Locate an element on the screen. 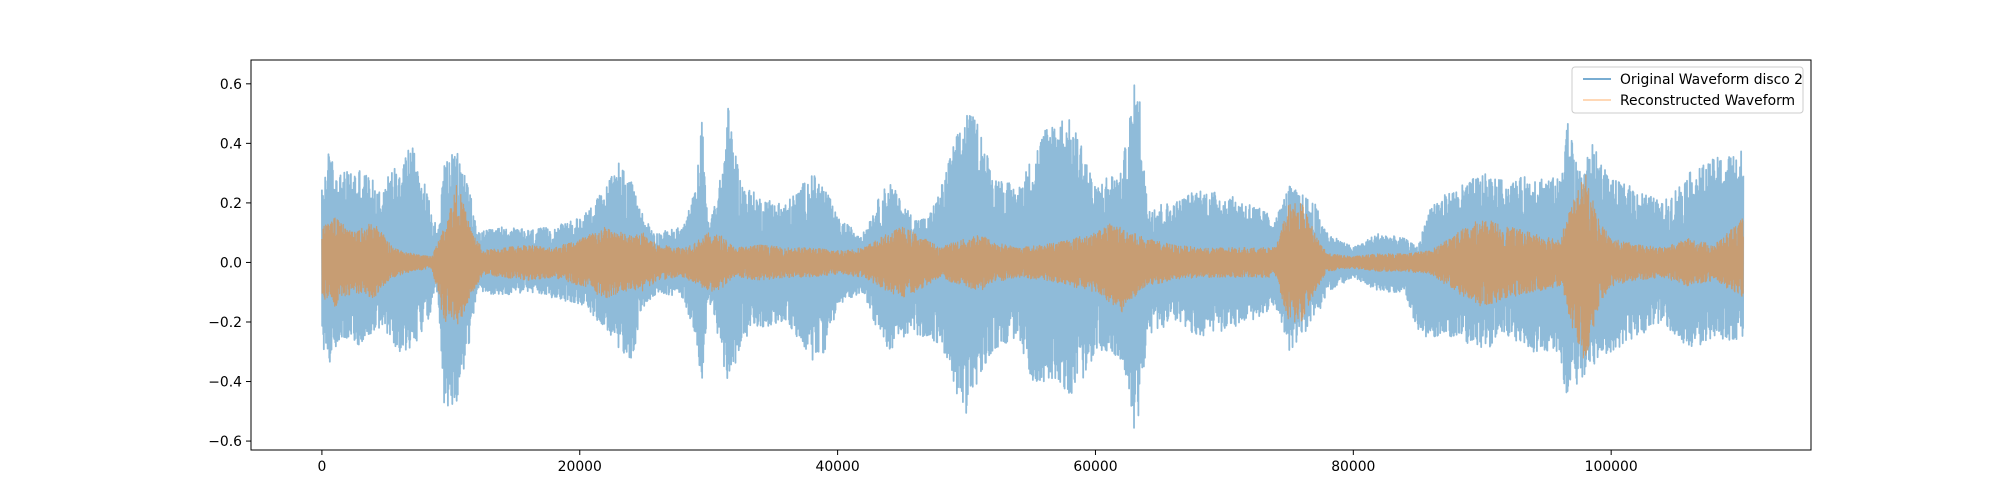  x-tick-label: 40000 is located at coordinates (838, 467).